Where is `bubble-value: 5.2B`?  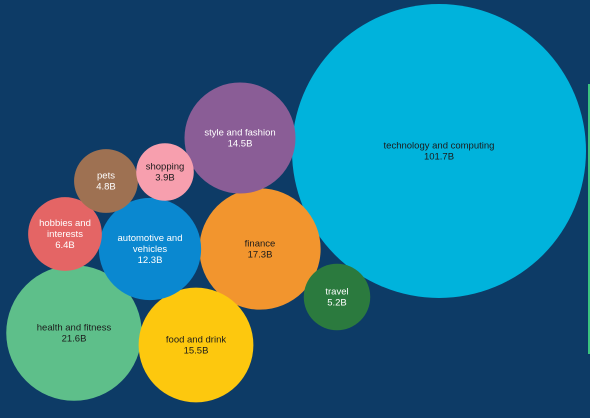 bubble-value: 5.2B is located at coordinates (337, 303).